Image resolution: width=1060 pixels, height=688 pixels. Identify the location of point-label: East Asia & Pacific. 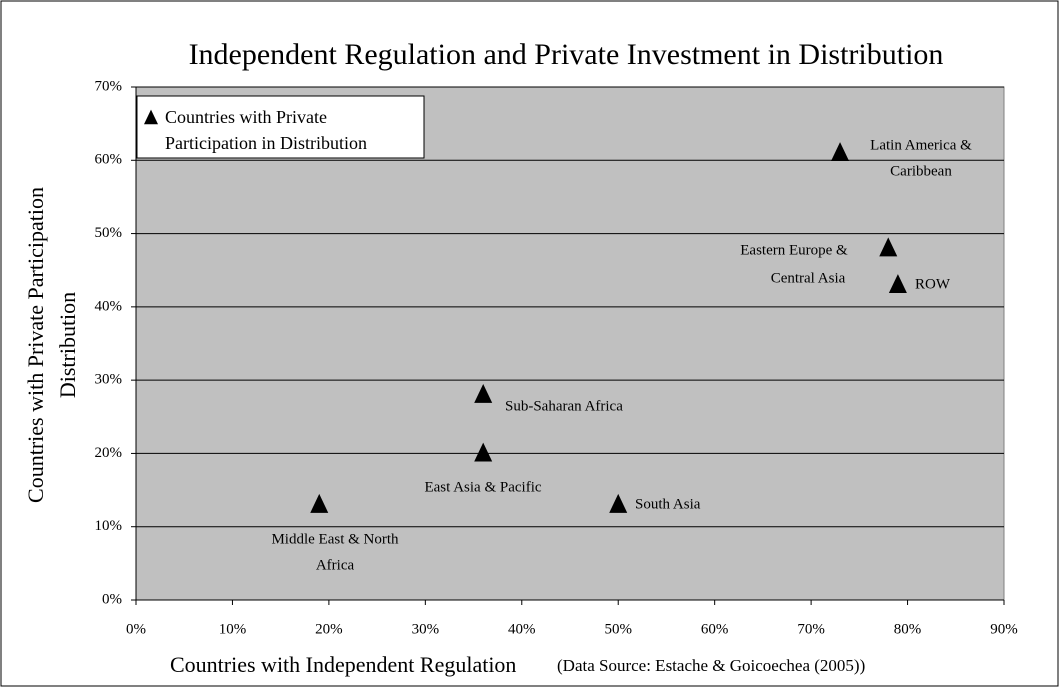
(482, 487).